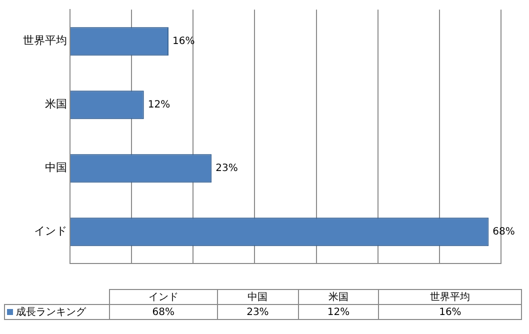 This screenshot has width=529, height=334. What do you see at coordinates (503, 232) in the screenshot?
I see `data-label: 68%` at bounding box center [503, 232].